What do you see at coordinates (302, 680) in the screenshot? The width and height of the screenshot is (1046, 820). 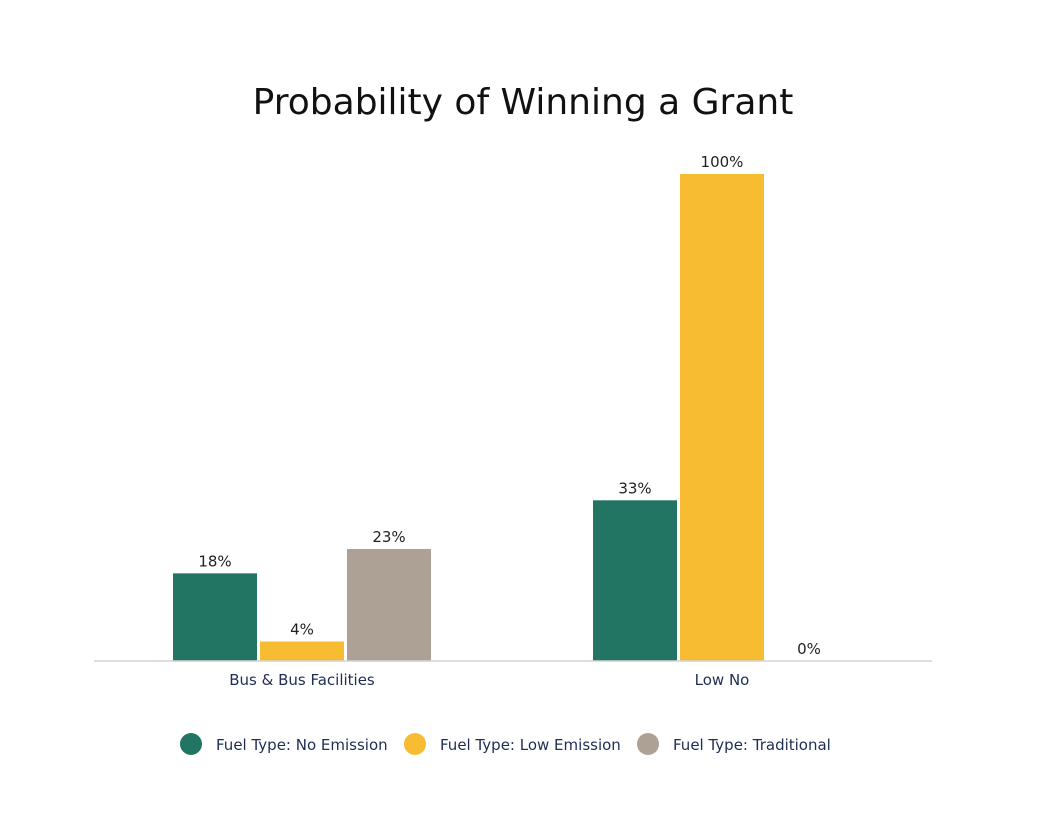 I see `category-label-0: Bus & Bus Facilities` at bounding box center [302, 680].